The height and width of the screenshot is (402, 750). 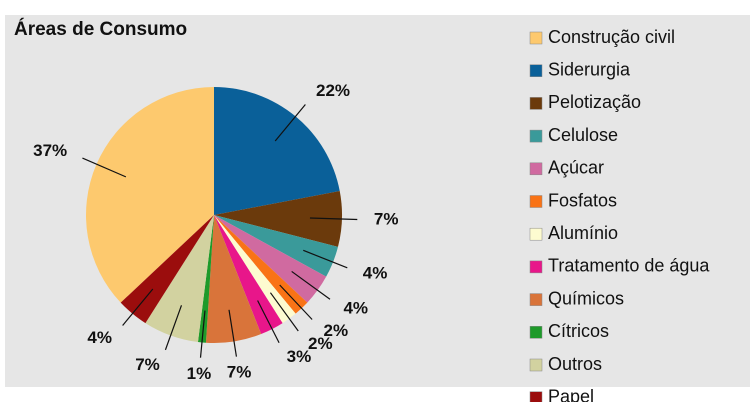 What do you see at coordinates (199, 373) in the screenshot?
I see `data-label: 1%` at bounding box center [199, 373].